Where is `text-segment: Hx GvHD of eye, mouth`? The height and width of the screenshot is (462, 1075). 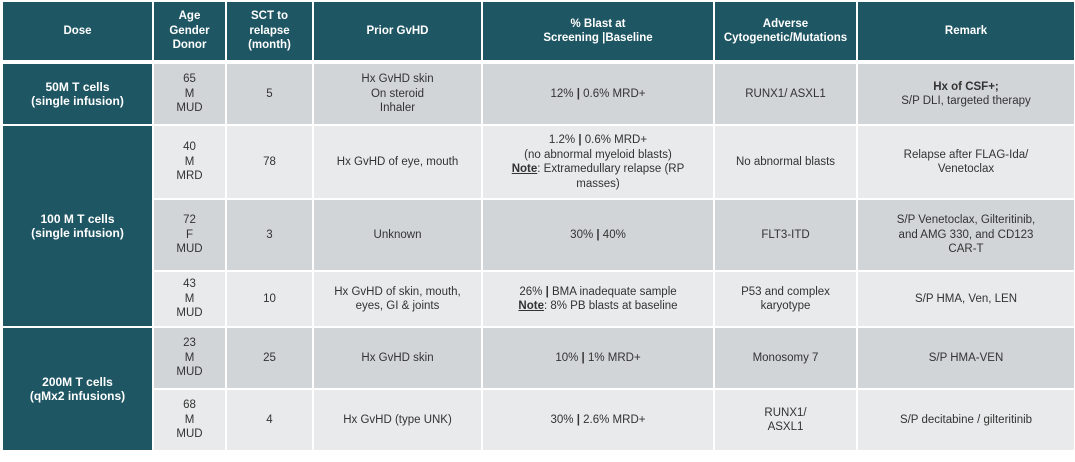 text-segment: Hx GvHD of eye, mouth is located at coordinates (397, 161).